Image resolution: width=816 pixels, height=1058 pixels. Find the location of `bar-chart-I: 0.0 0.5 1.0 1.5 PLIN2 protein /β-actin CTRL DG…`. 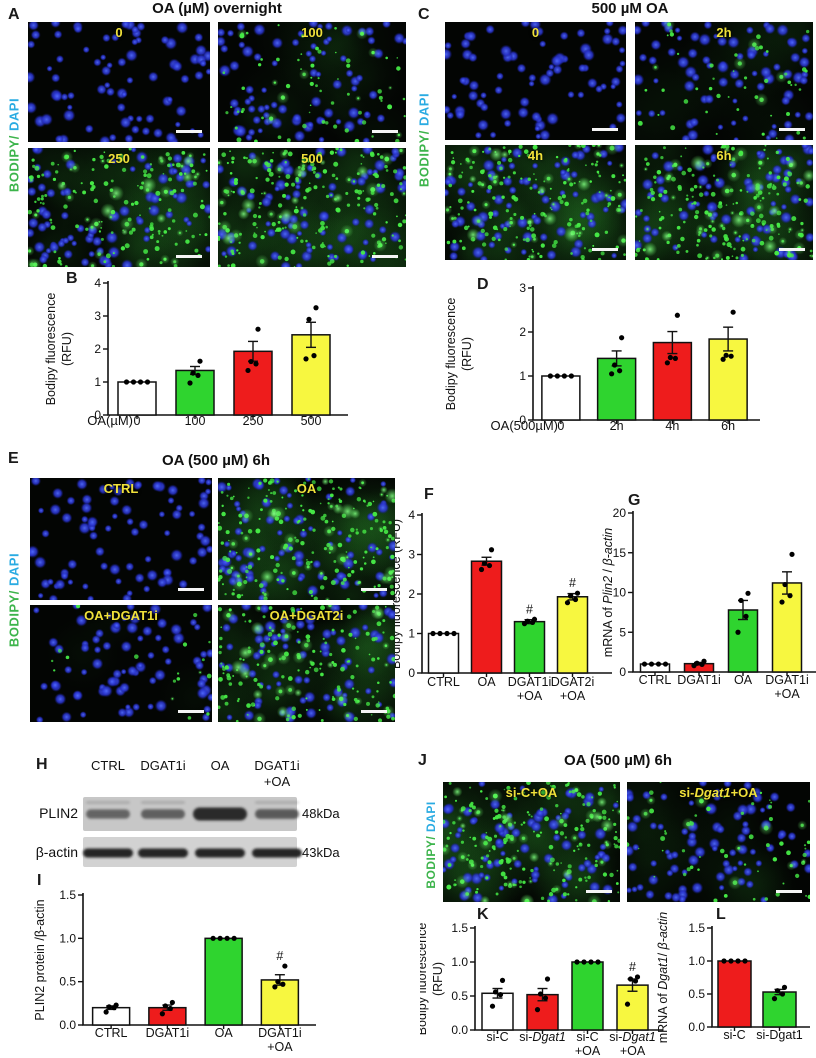

bar-chart-I: 0.0 0.5 1.0 1.5 PLIN2 protein /β-actin CTRL DG… is located at coordinates (174, 971).